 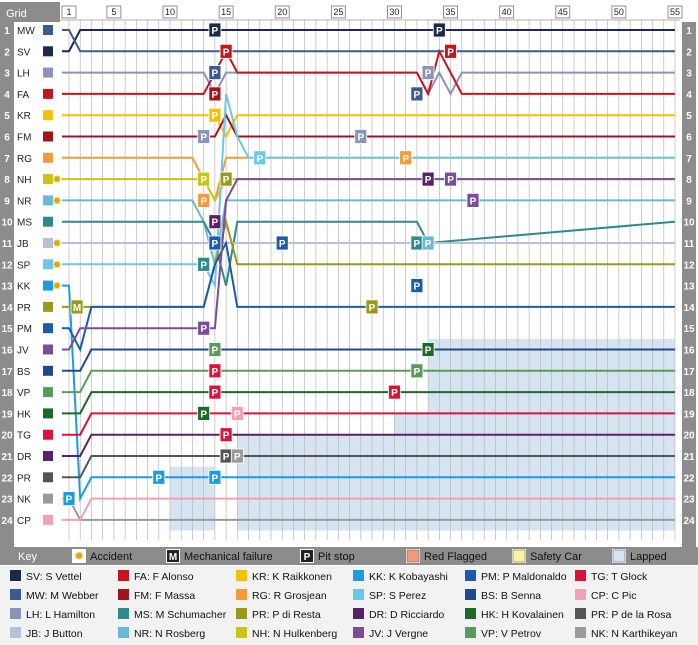 What do you see at coordinates (7, 308) in the screenshot?
I see `position-number-left: 14` at bounding box center [7, 308].